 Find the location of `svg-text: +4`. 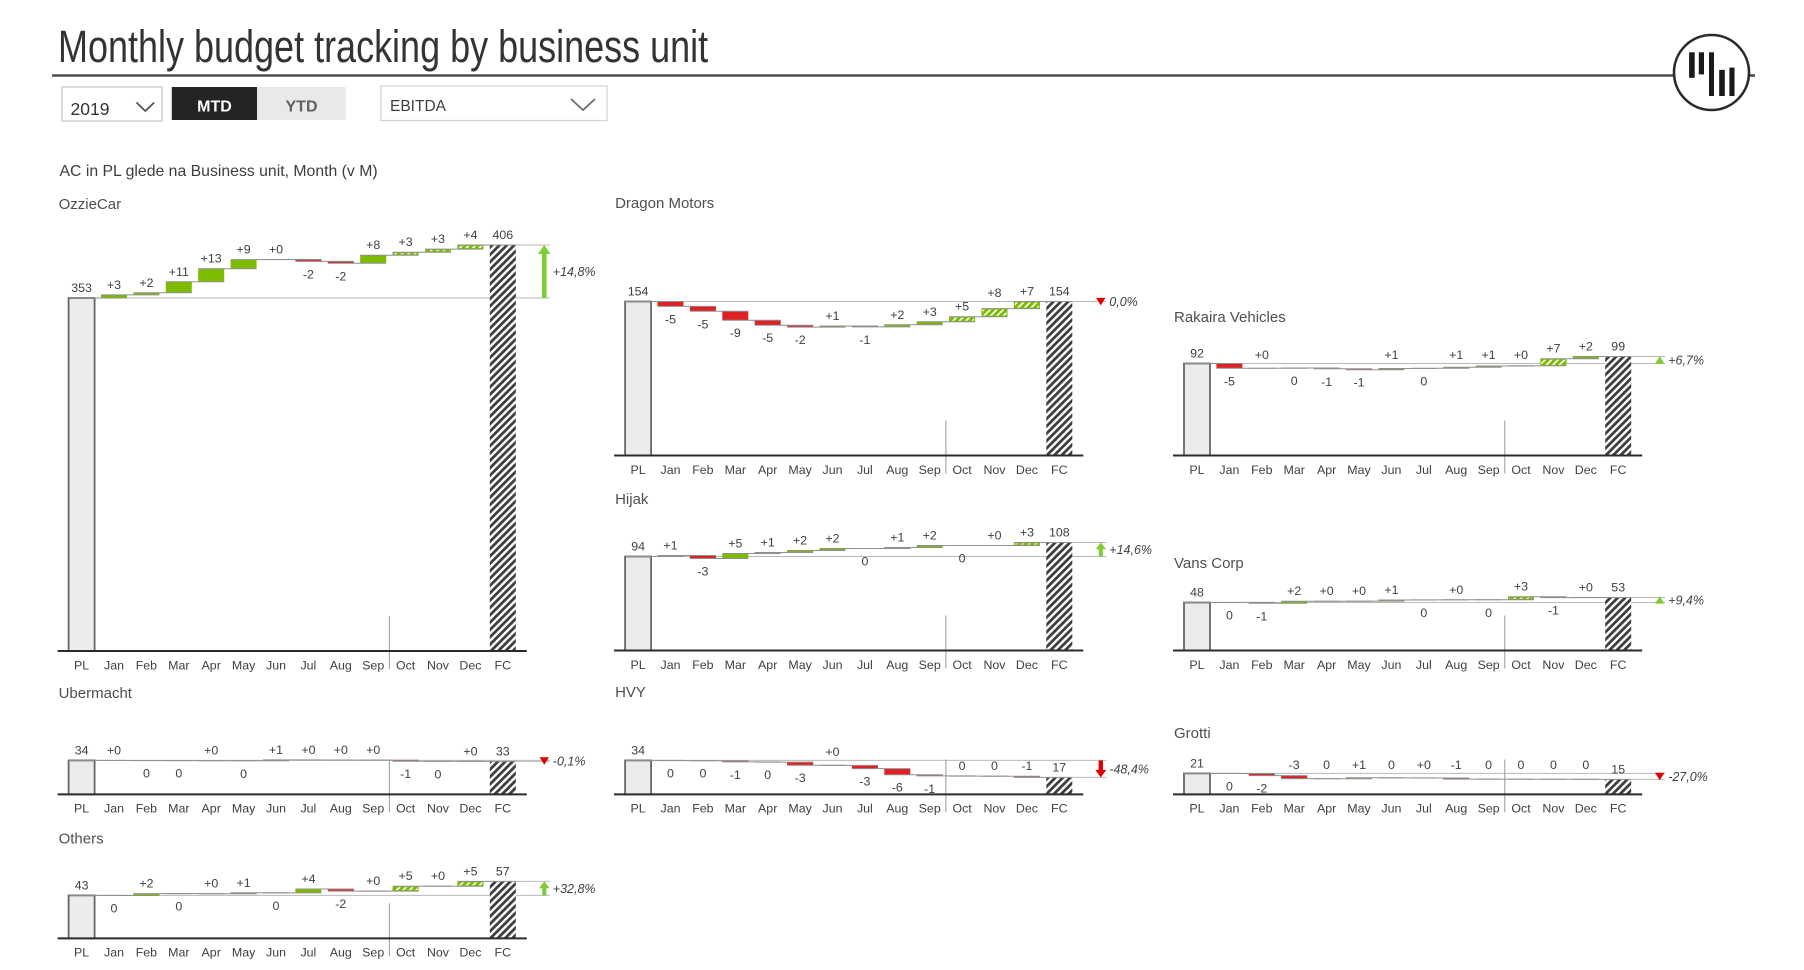

svg-text: +4 is located at coordinates (308, 879).